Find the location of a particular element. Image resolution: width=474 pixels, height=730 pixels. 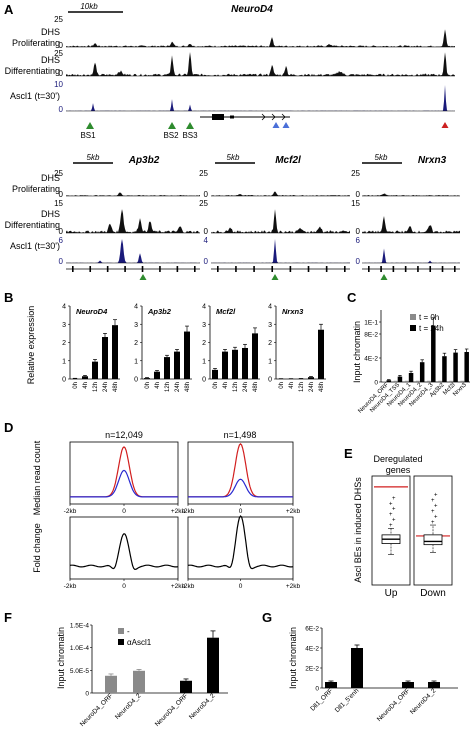

ap3b2-min-2: 0 is located at coordinates (61, 231).